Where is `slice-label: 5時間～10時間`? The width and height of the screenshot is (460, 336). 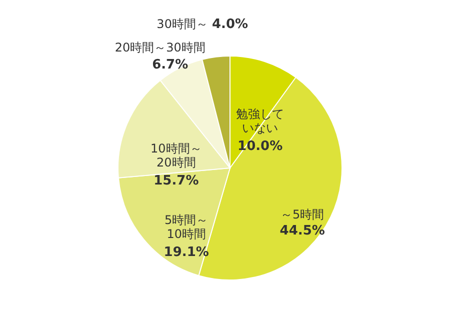
slice-label: 5時間～10時間 is located at coordinates (186, 227).